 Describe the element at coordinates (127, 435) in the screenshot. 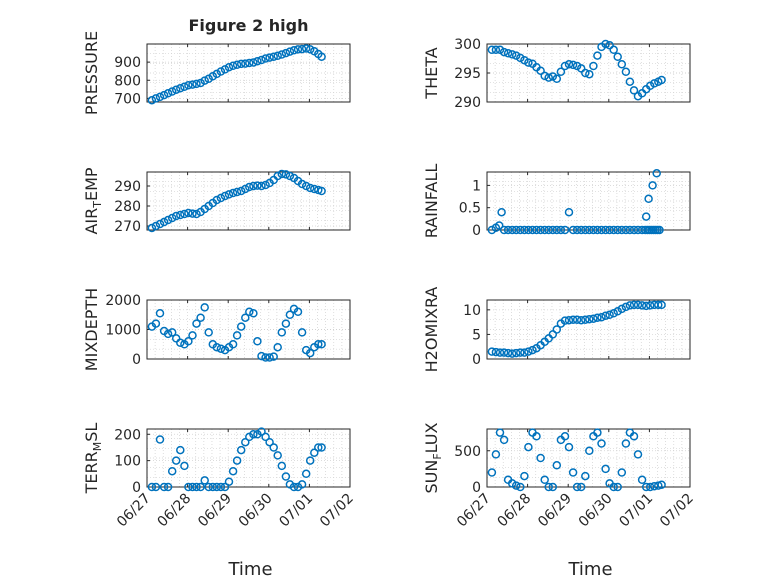

I see `y-tick-label: 200` at that location.